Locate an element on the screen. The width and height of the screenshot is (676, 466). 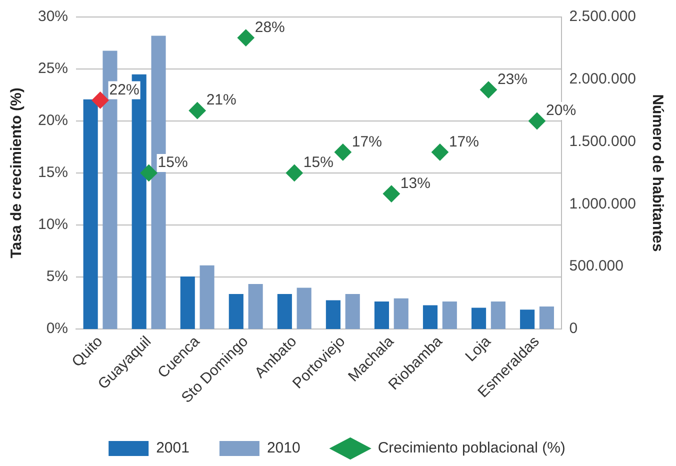
legend-label: 2001 is located at coordinates (173, 448).